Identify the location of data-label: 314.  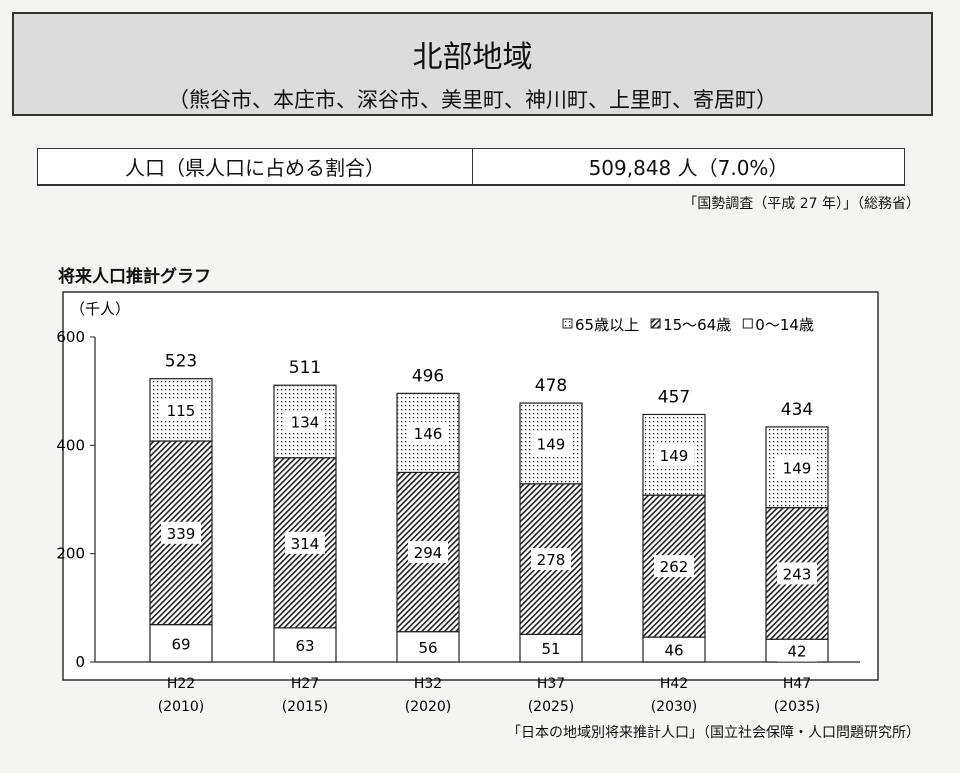
(305, 544).